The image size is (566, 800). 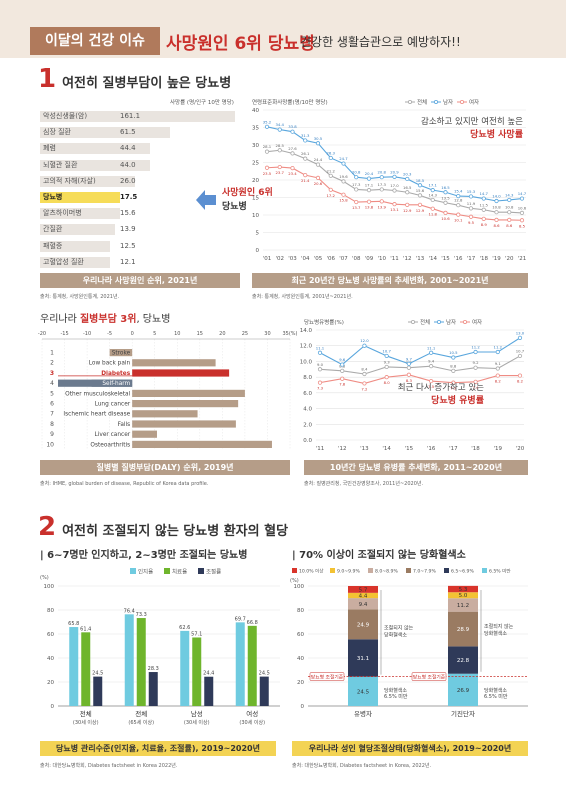 I want to click on legend-label: 6.5~6.9%, so click(x=462, y=572).